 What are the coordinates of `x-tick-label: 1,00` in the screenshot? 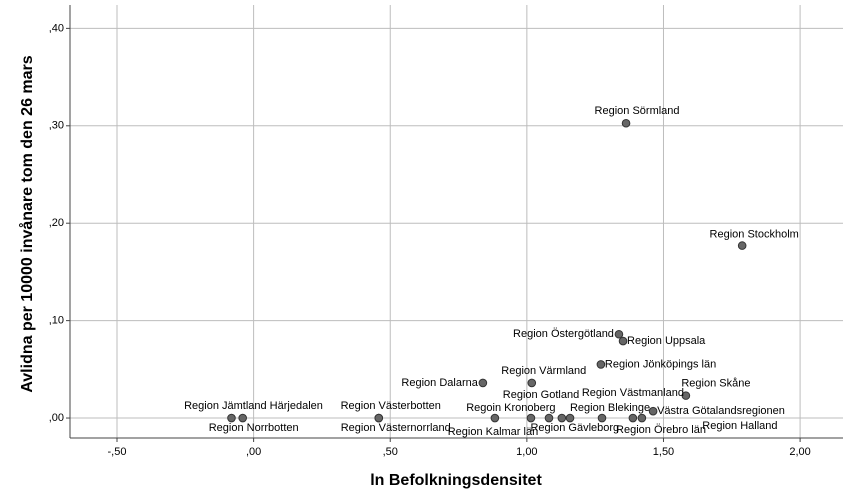 It's located at (526, 452).